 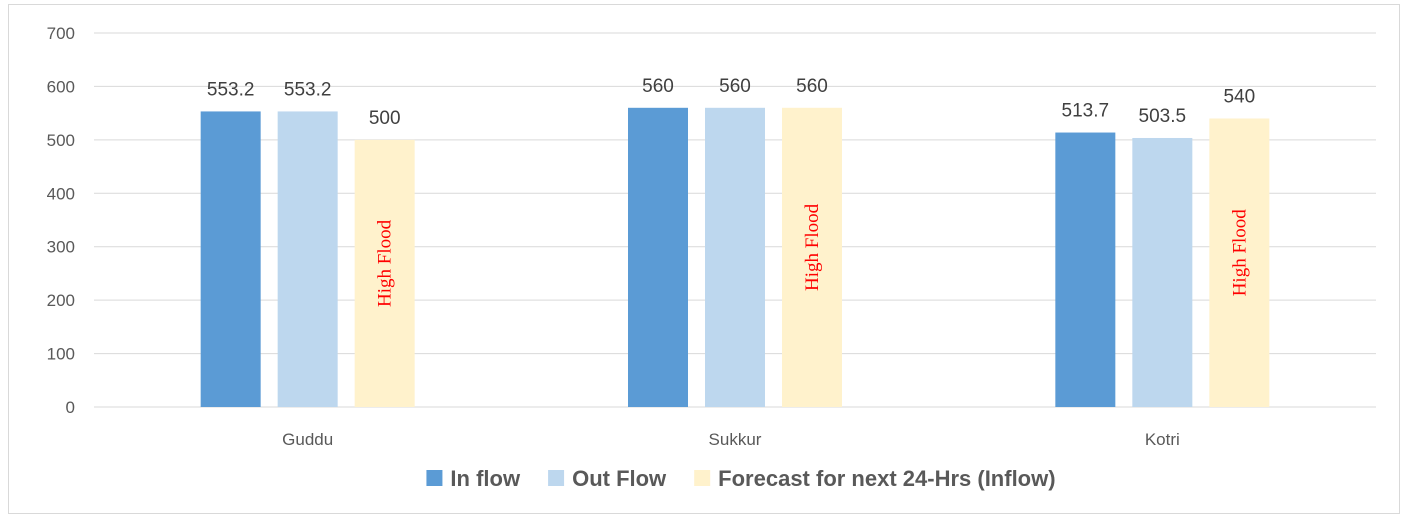 What do you see at coordinates (307, 439) in the screenshot?
I see `x-category-label: Guddu` at bounding box center [307, 439].